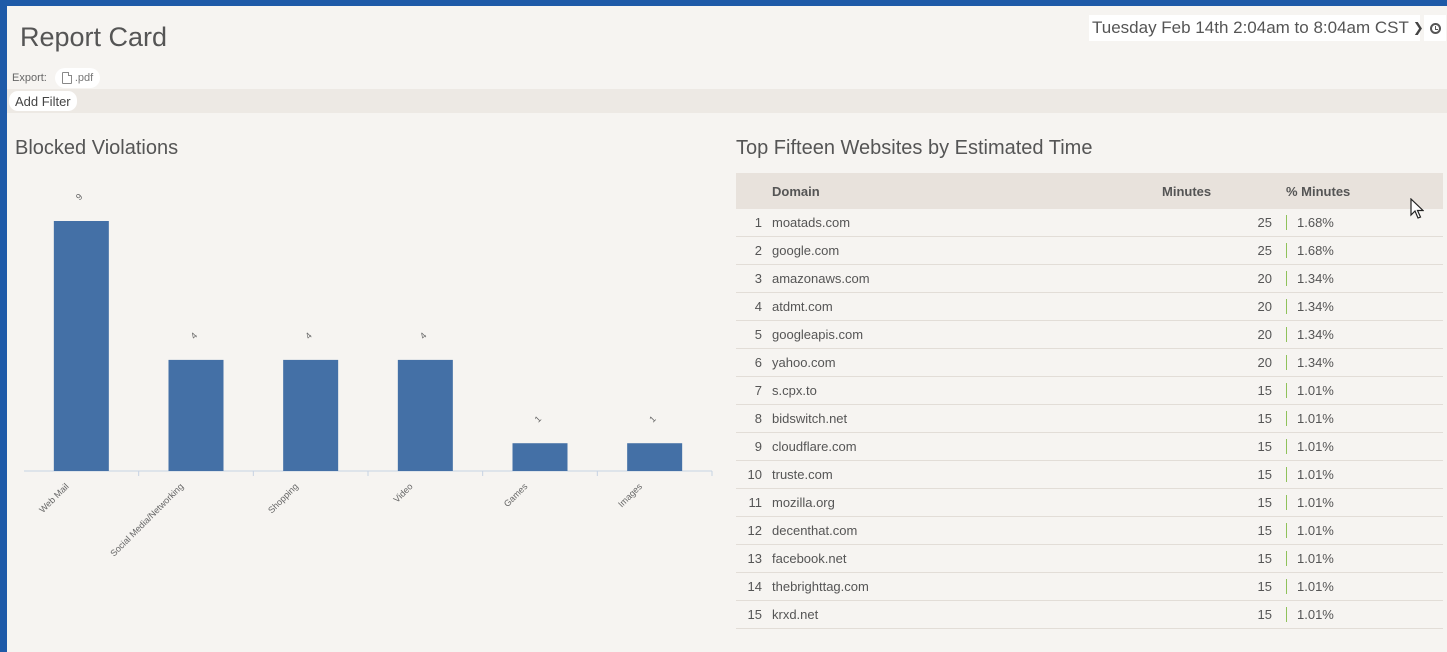  I want to click on table-row: 13 facebook.net 15 1.01%, so click(1089, 558).